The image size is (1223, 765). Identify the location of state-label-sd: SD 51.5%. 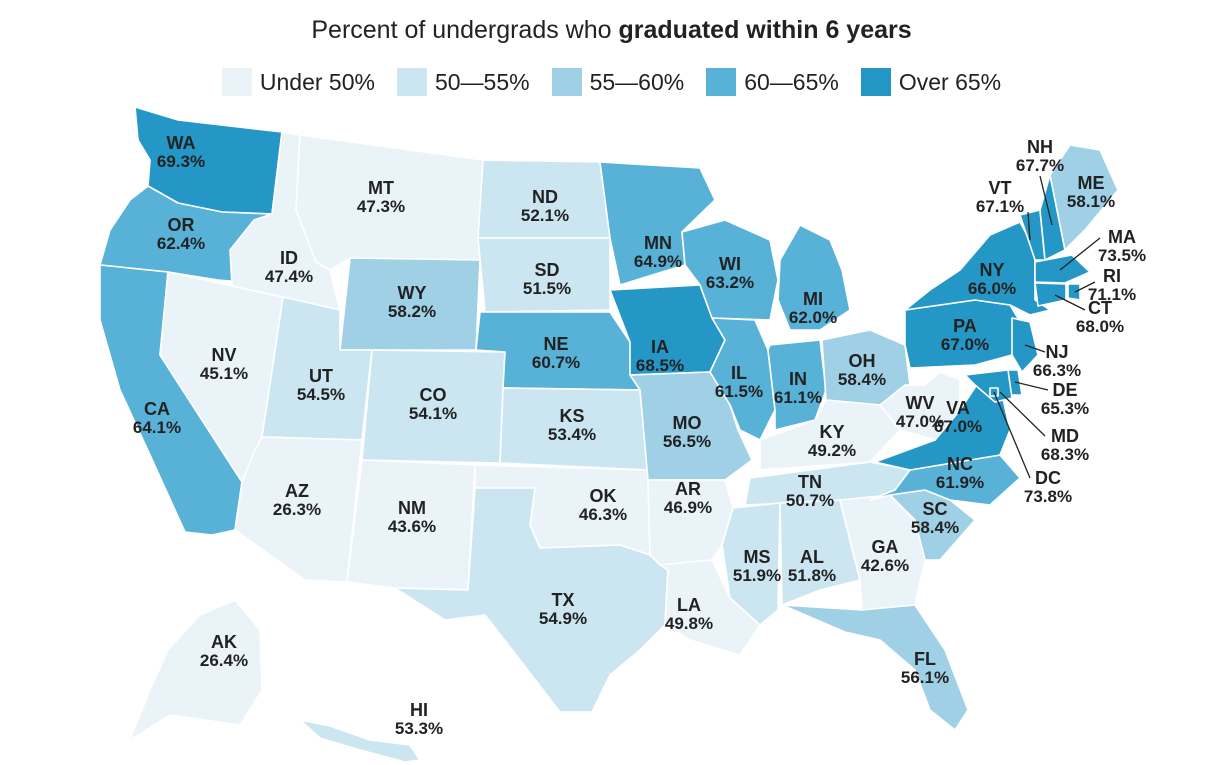
(547, 279).